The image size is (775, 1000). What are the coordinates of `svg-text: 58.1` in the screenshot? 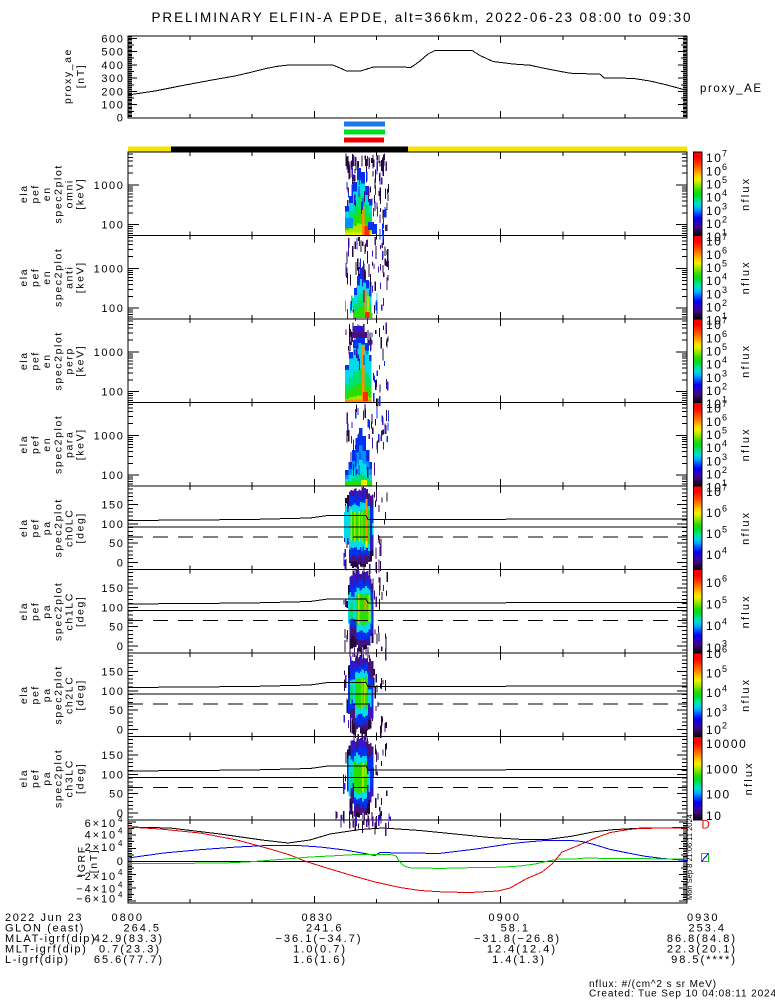 It's located at (515, 929).